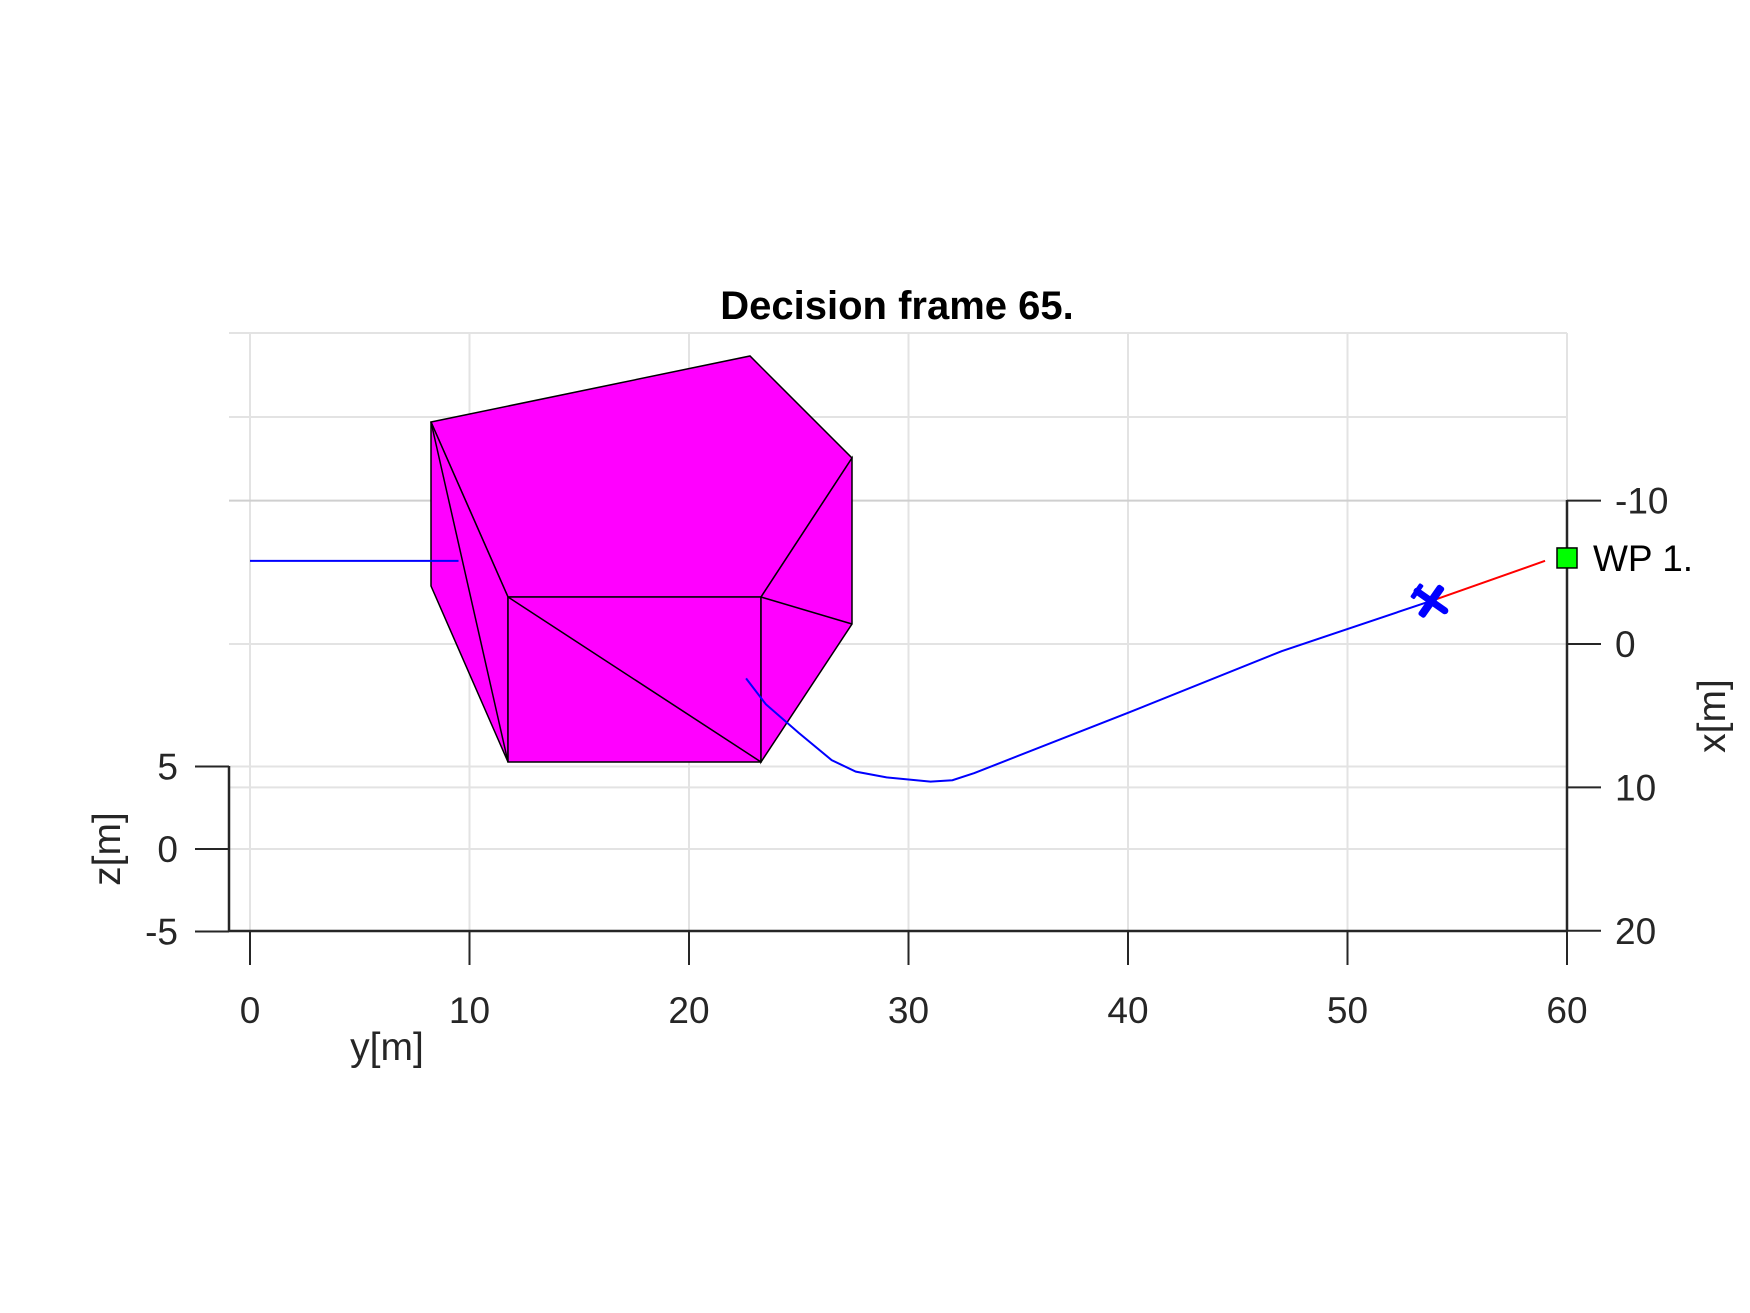 This screenshot has height=1313, width=1750. I want to click on waypoint-marker, so click(1567, 558).